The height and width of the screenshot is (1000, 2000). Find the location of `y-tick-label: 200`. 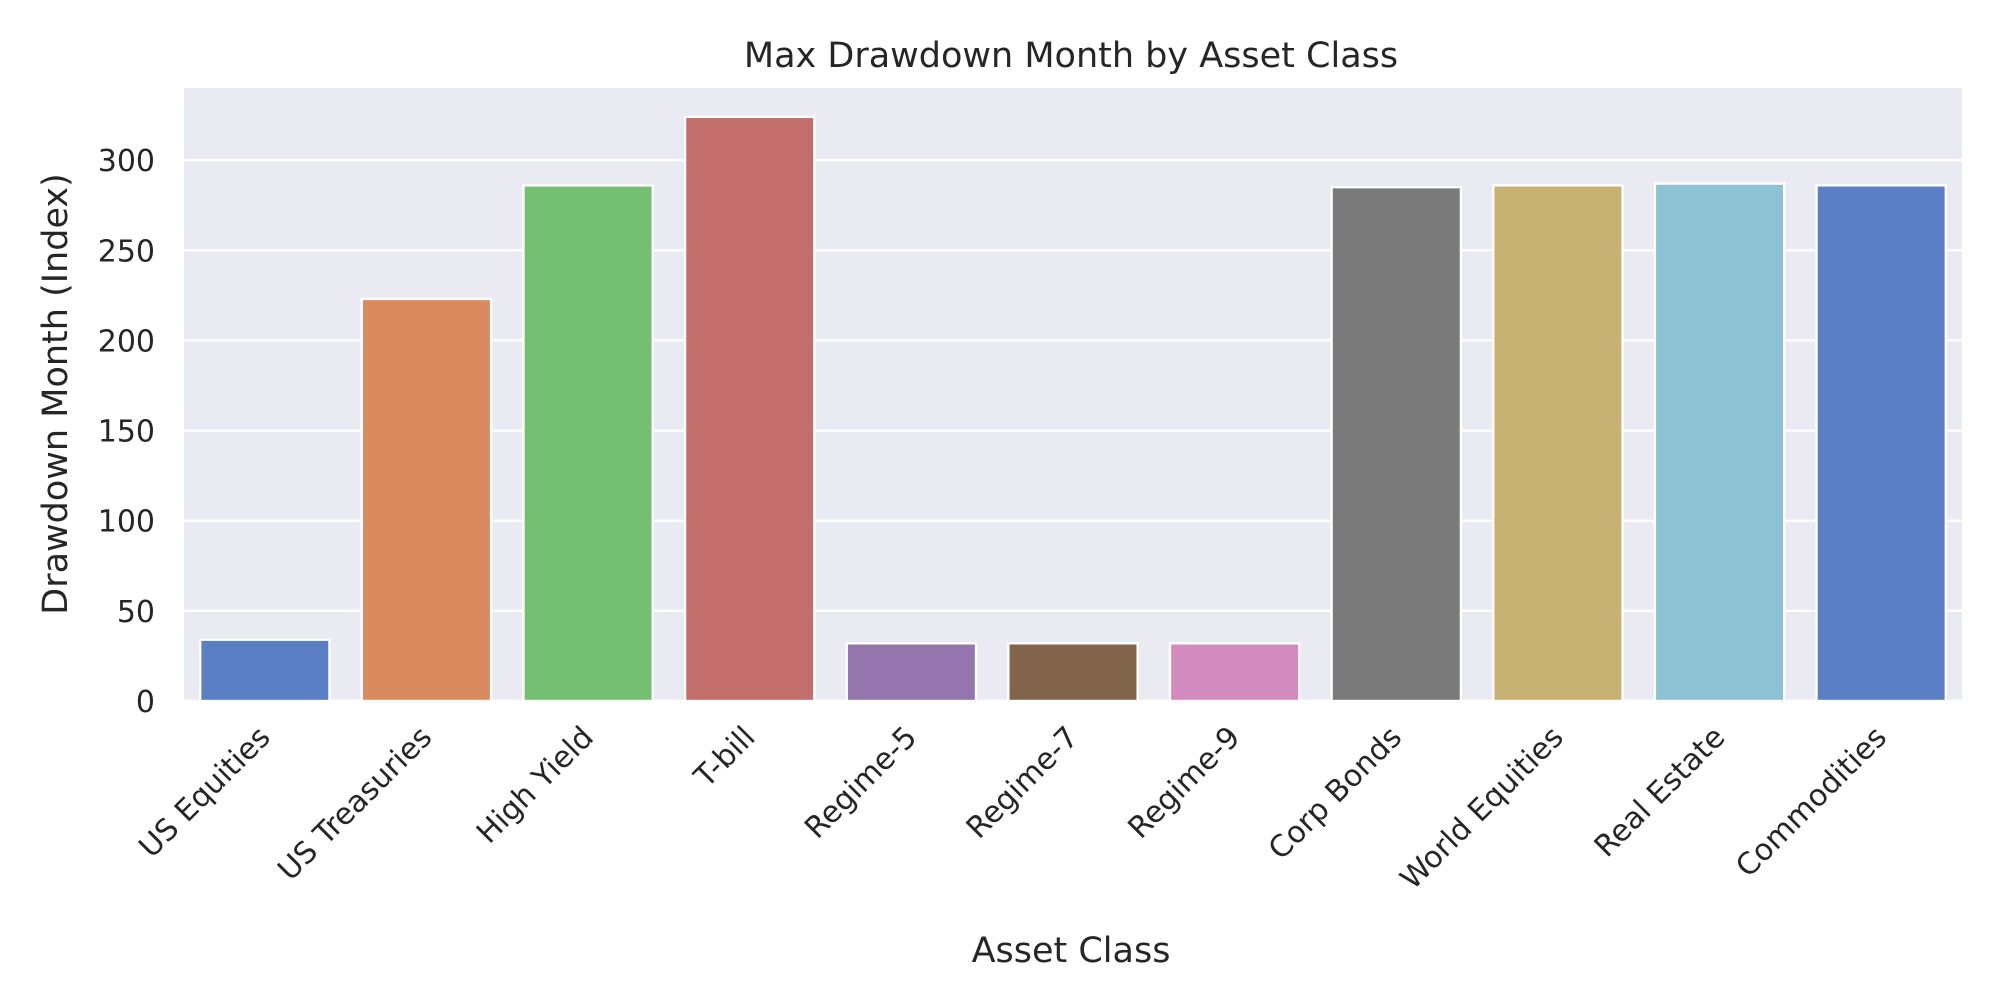

y-tick-label: 200 is located at coordinates (126, 341).